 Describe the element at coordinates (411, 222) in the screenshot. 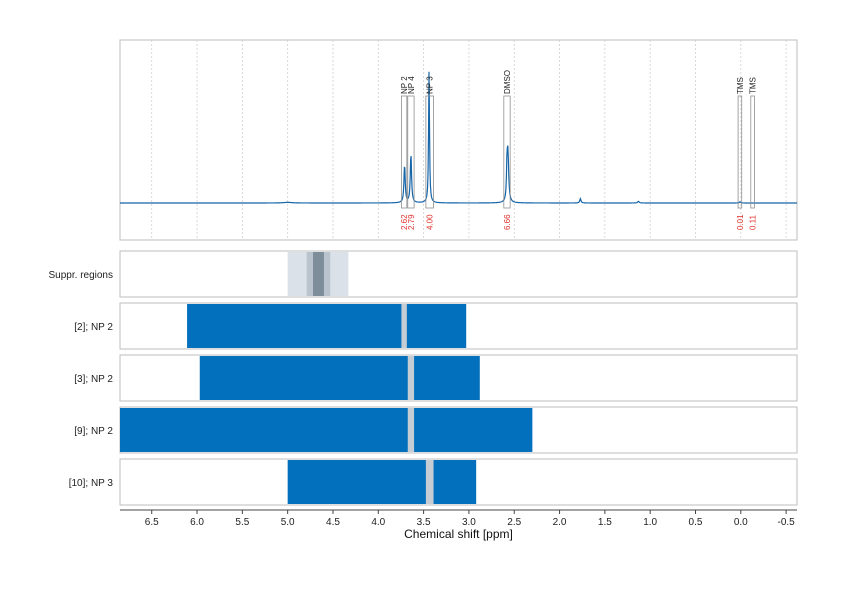

I see `peak-integral-label: 2.79` at that location.